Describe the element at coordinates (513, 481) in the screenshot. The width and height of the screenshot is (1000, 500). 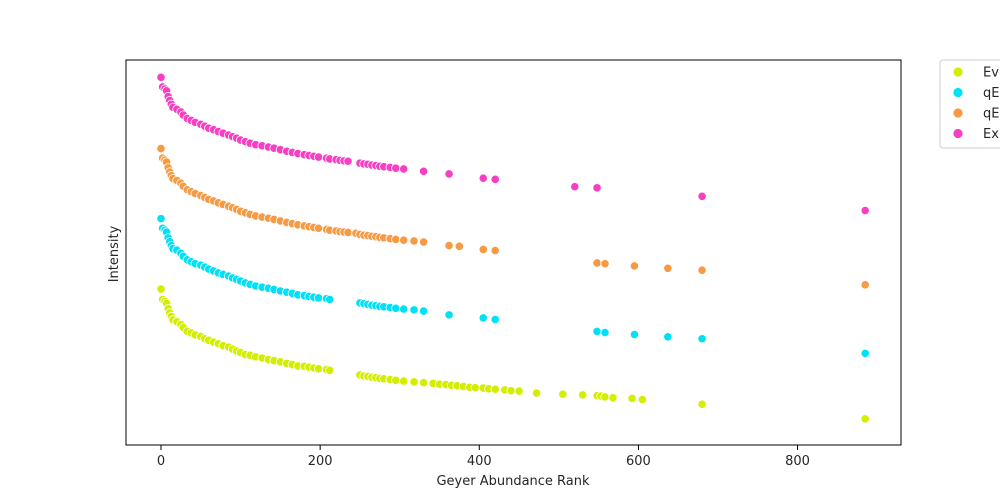
I see `x-axis-label: Geyer Abundance Rank` at that location.